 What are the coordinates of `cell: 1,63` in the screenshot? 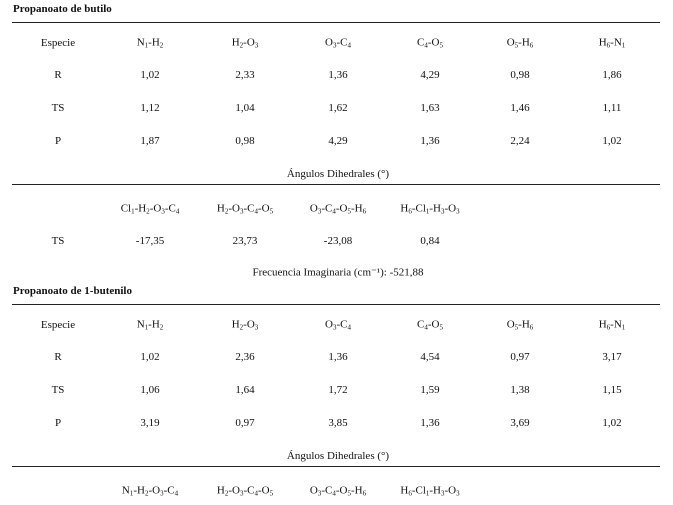 It's located at (430, 108).